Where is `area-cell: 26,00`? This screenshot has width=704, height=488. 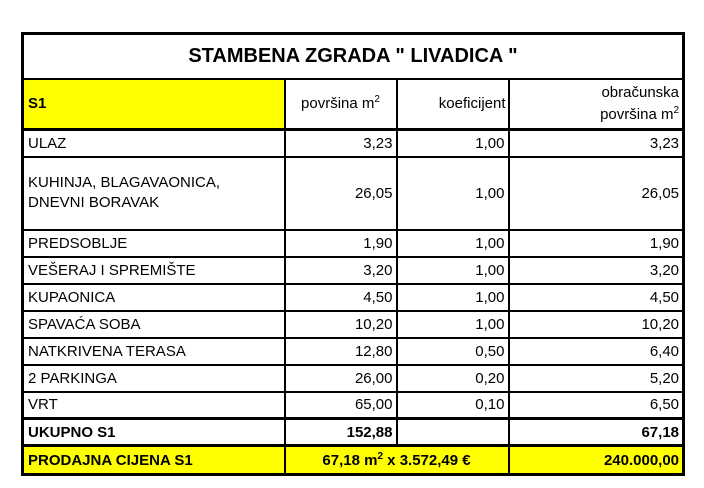
area-cell: 26,00 is located at coordinates (340, 378).